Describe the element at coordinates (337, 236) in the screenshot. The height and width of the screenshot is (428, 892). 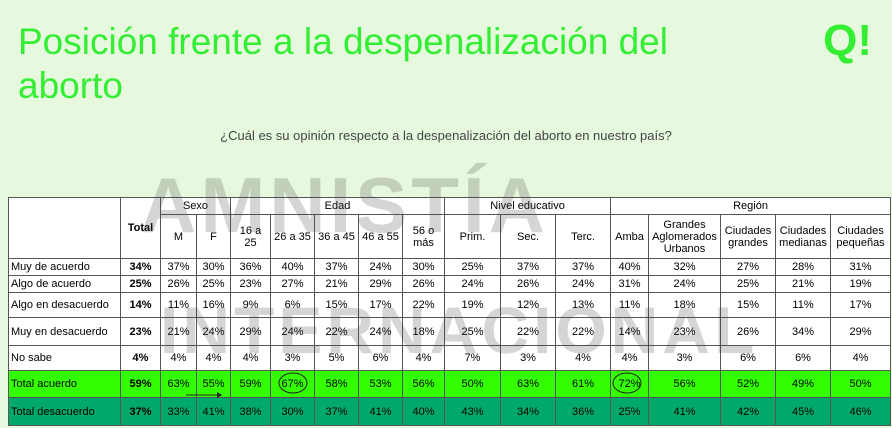
I see `column-header: 36 a 45` at that location.